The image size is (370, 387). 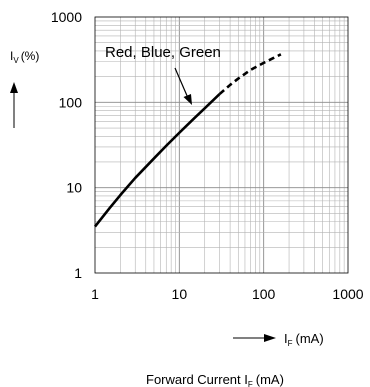 What do you see at coordinates (71, 102) in the screenshot?
I see `y-tick-label: 100` at bounding box center [71, 102].